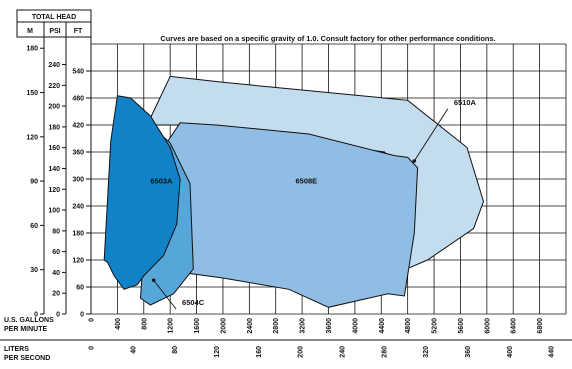  Describe the element at coordinates (303, 326) in the screenshot. I see `gpm-tick-label: 3200` at that location.